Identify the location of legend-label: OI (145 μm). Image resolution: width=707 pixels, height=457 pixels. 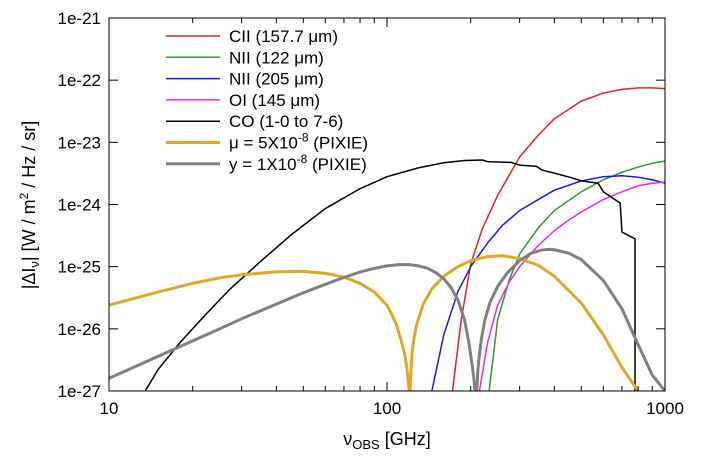
(274, 100).